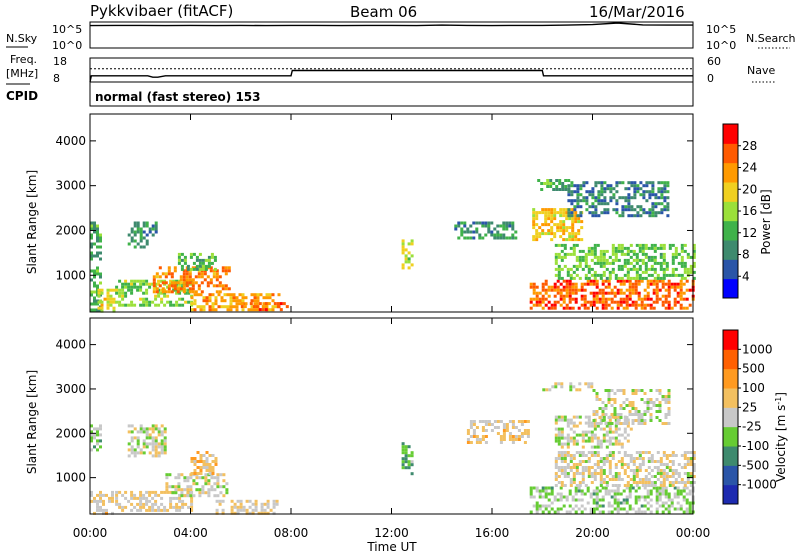  What do you see at coordinates (350, 94) in the screenshot?
I see `cpid-strip: CPID normal (fast stereo) 153` at bounding box center [350, 94].